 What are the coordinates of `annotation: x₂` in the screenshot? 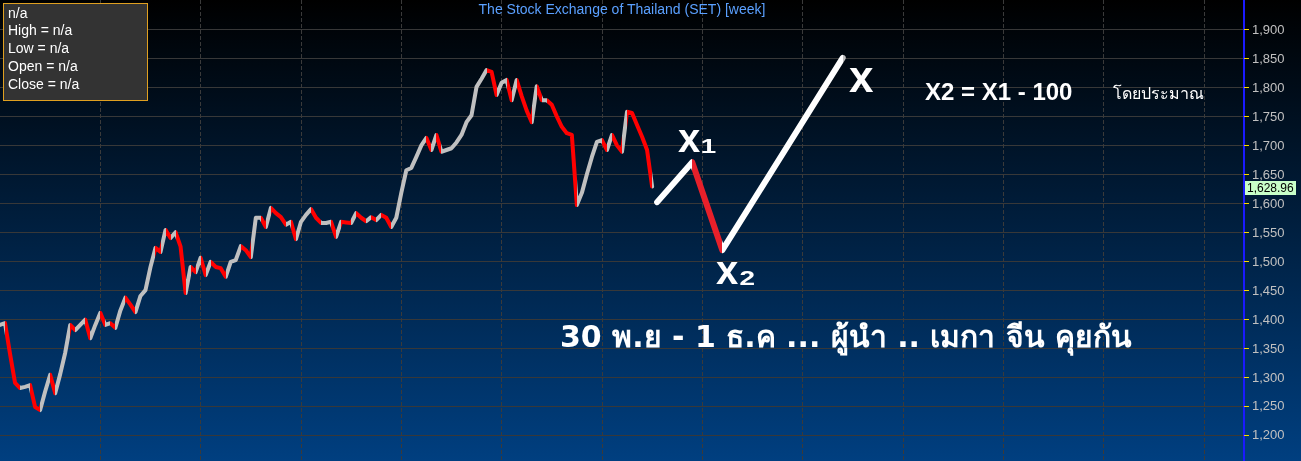 It's located at (736, 270).